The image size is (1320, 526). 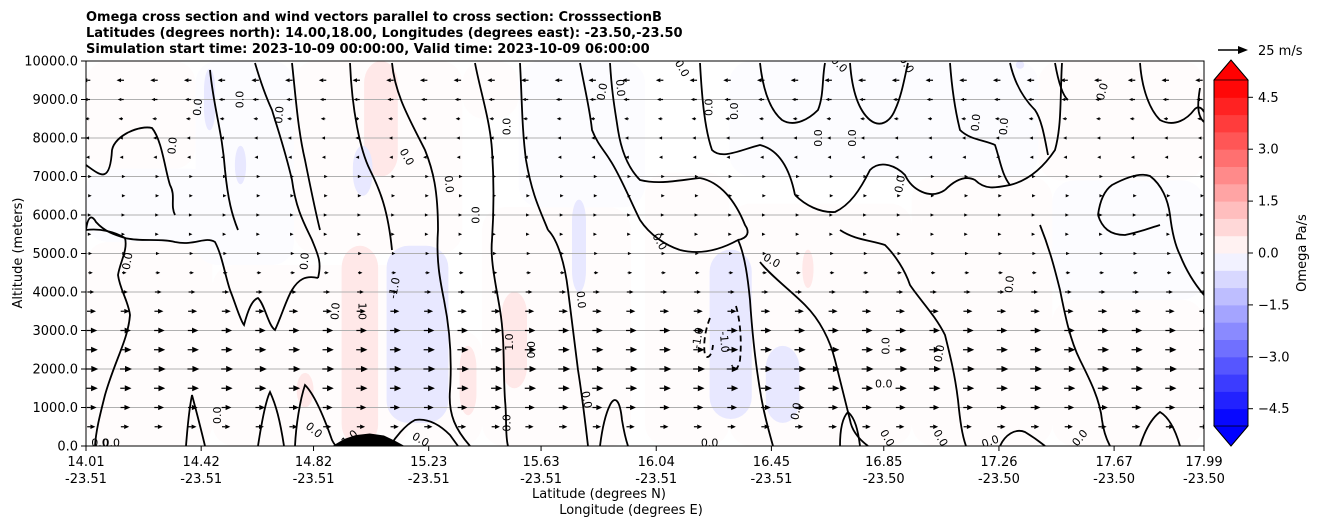 I want to click on x-tick-label-longitude: -23.51, so click(x=201, y=479).